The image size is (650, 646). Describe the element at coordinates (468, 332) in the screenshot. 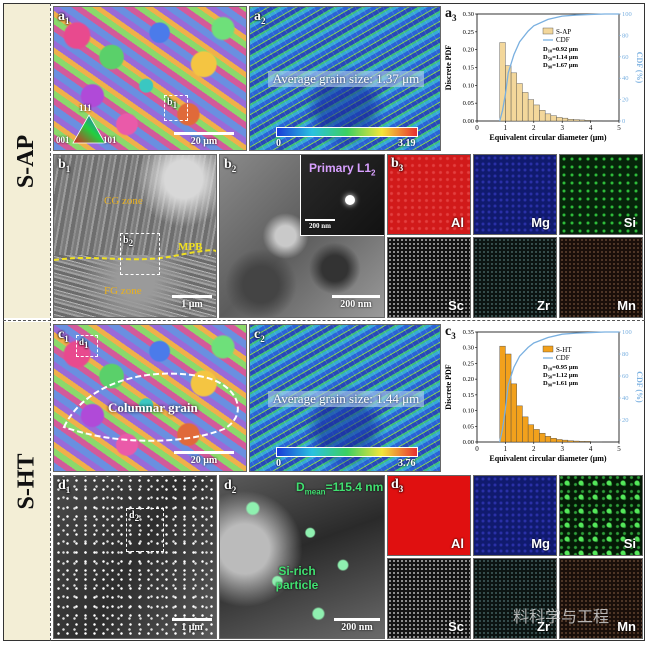

I see `y-tick-label: 0.35` at that location.